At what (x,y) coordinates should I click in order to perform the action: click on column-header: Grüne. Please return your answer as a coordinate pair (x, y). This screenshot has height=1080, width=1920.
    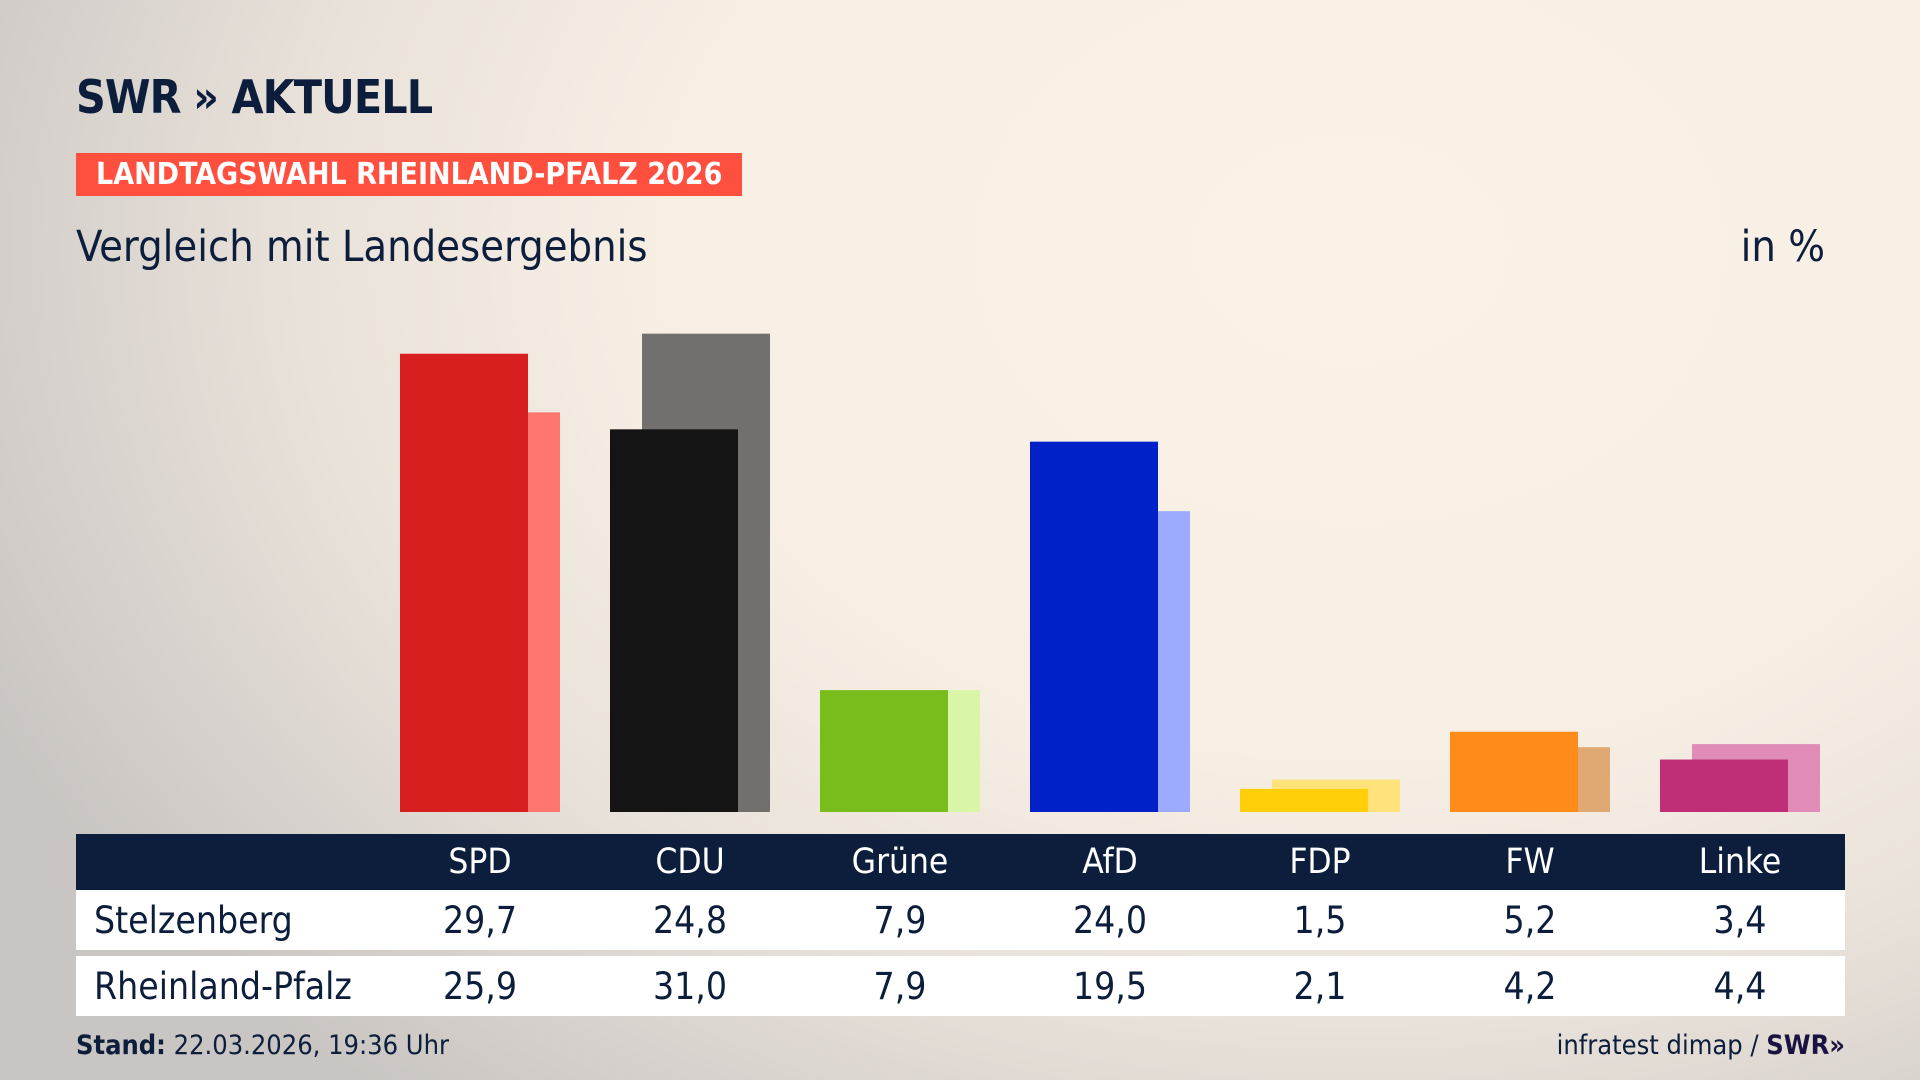
    Looking at the image, I should click on (900, 862).